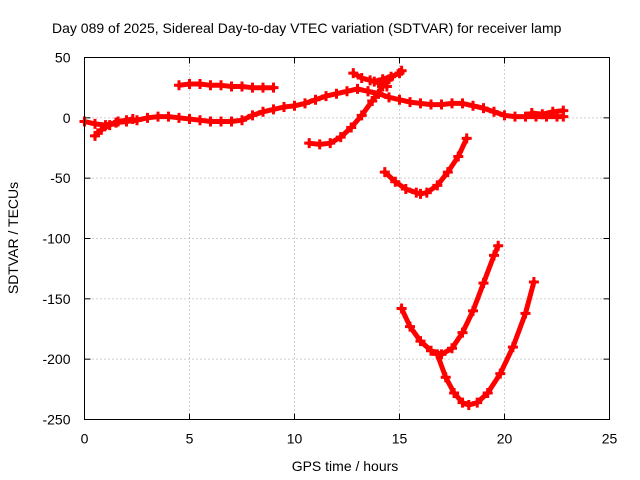 The width and height of the screenshot is (640, 480). What do you see at coordinates (505, 439) in the screenshot?
I see `x-tick-label: 20` at bounding box center [505, 439].